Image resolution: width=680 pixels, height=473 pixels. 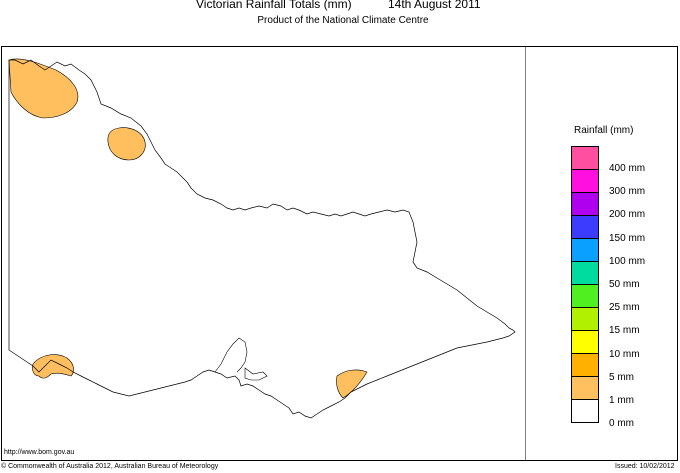 I want to click on rain-area-south, so click(x=352, y=384).